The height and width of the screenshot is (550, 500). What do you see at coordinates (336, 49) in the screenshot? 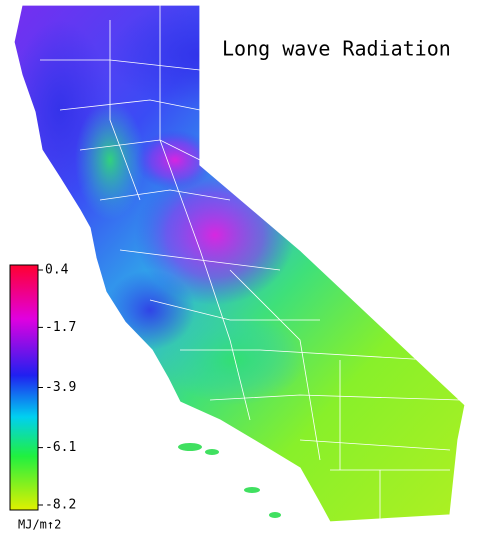
I see `map-title: Long wave Radiation` at bounding box center [336, 49].